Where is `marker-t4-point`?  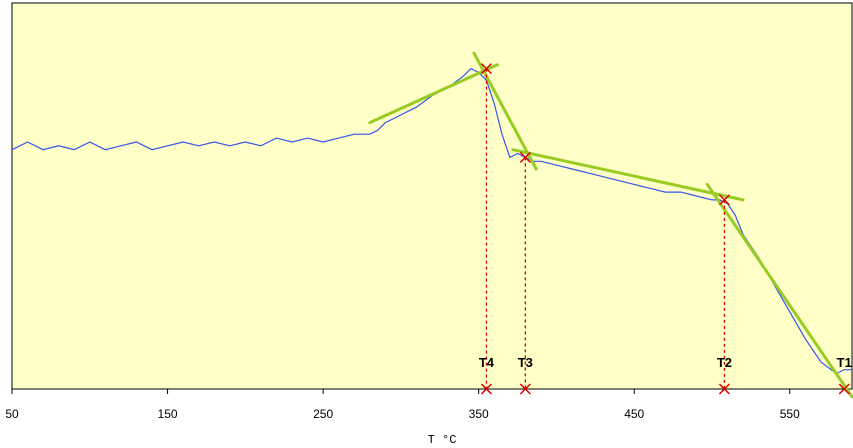 marker-t4-point is located at coordinates (486, 69).